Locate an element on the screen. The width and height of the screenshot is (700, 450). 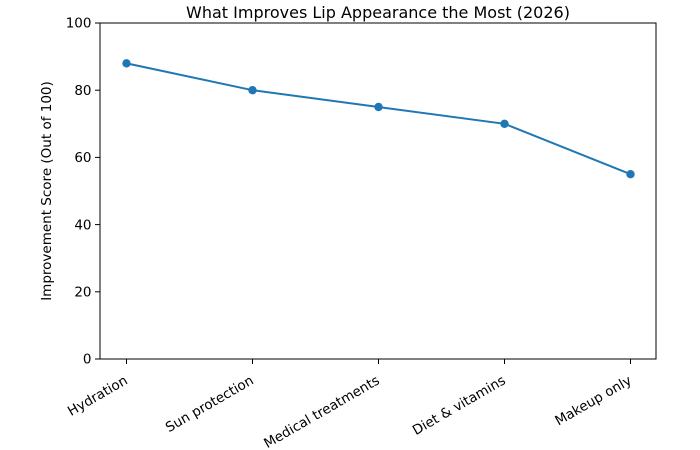
x-tick-label: Hydration is located at coordinates (98, 396).